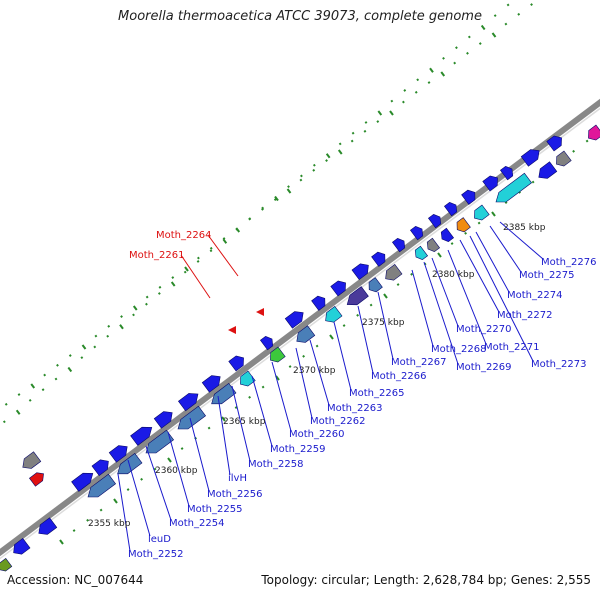  What do you see at coordinates (156, 255) in the screenshot?
I see `gene-label-red: Moth_2261` at bounding box center [156, 255].